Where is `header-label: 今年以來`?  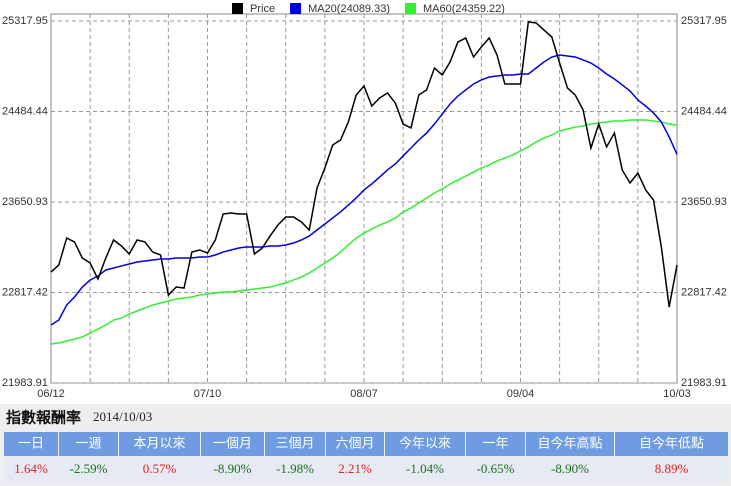
header-label: 今年以來 is located at coordinates (425, 442).